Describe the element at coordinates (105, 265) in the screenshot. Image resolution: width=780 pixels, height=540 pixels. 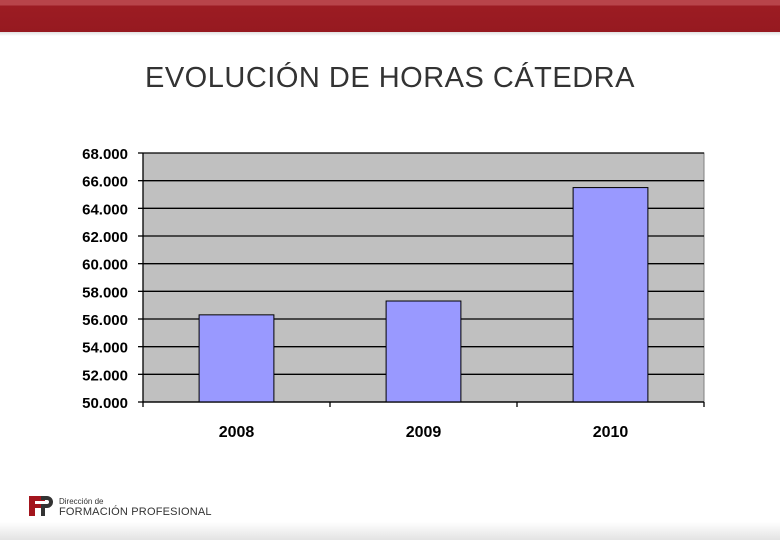
I see `y-tick-label: 60.000` at that location.